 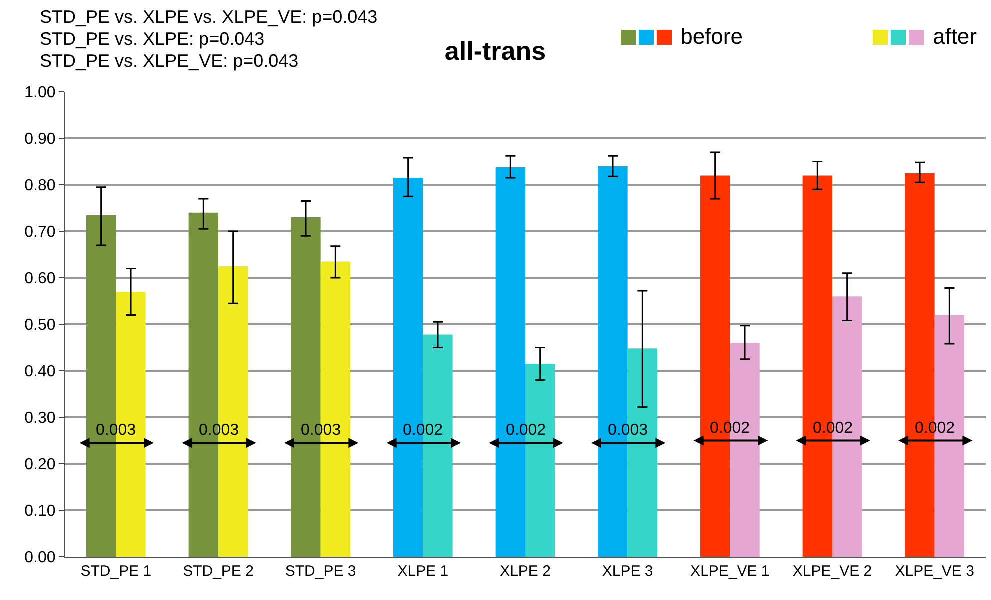 I want to click on legend-label: after, so click(x=954, y=37).